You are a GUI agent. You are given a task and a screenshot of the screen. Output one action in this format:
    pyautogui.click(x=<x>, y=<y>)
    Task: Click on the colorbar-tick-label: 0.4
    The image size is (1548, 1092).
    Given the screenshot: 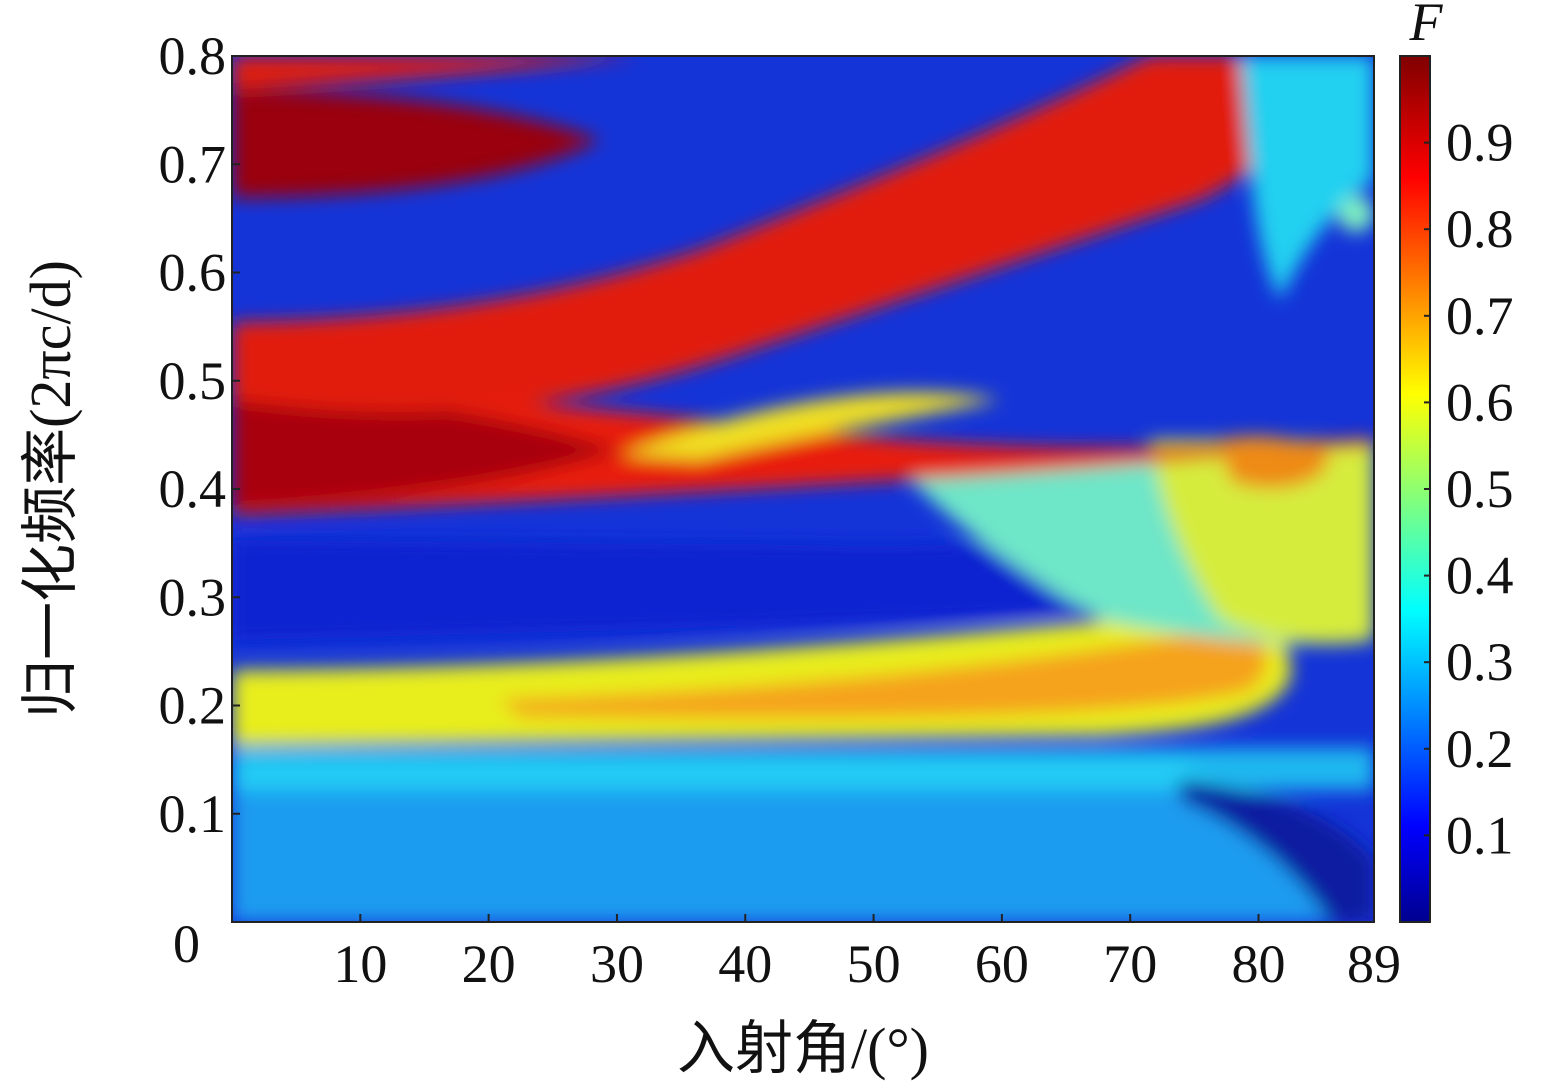 What is the action you would take?
    pyautogui.click(x=1480, y=576)
    